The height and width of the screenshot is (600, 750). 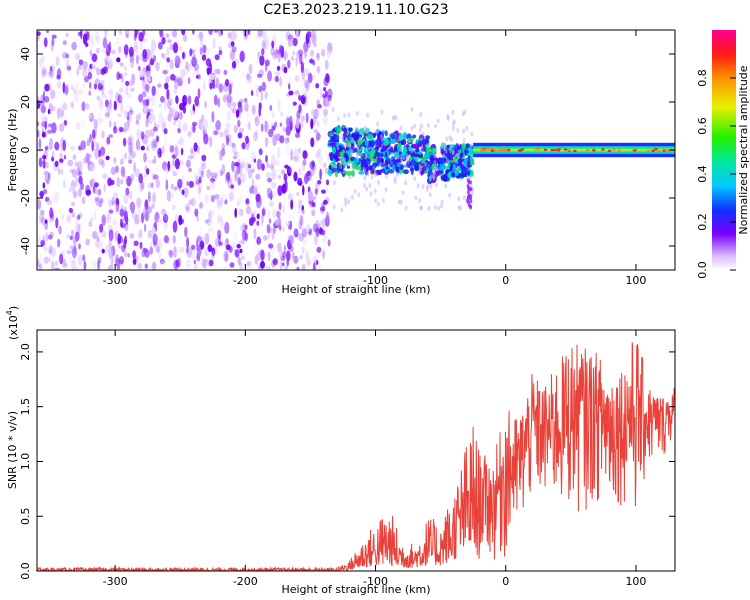 What do you see at coordinates (25, 150) in the screenshot?
I see `y-tick-label: 0` at bounding box center [25, 150].